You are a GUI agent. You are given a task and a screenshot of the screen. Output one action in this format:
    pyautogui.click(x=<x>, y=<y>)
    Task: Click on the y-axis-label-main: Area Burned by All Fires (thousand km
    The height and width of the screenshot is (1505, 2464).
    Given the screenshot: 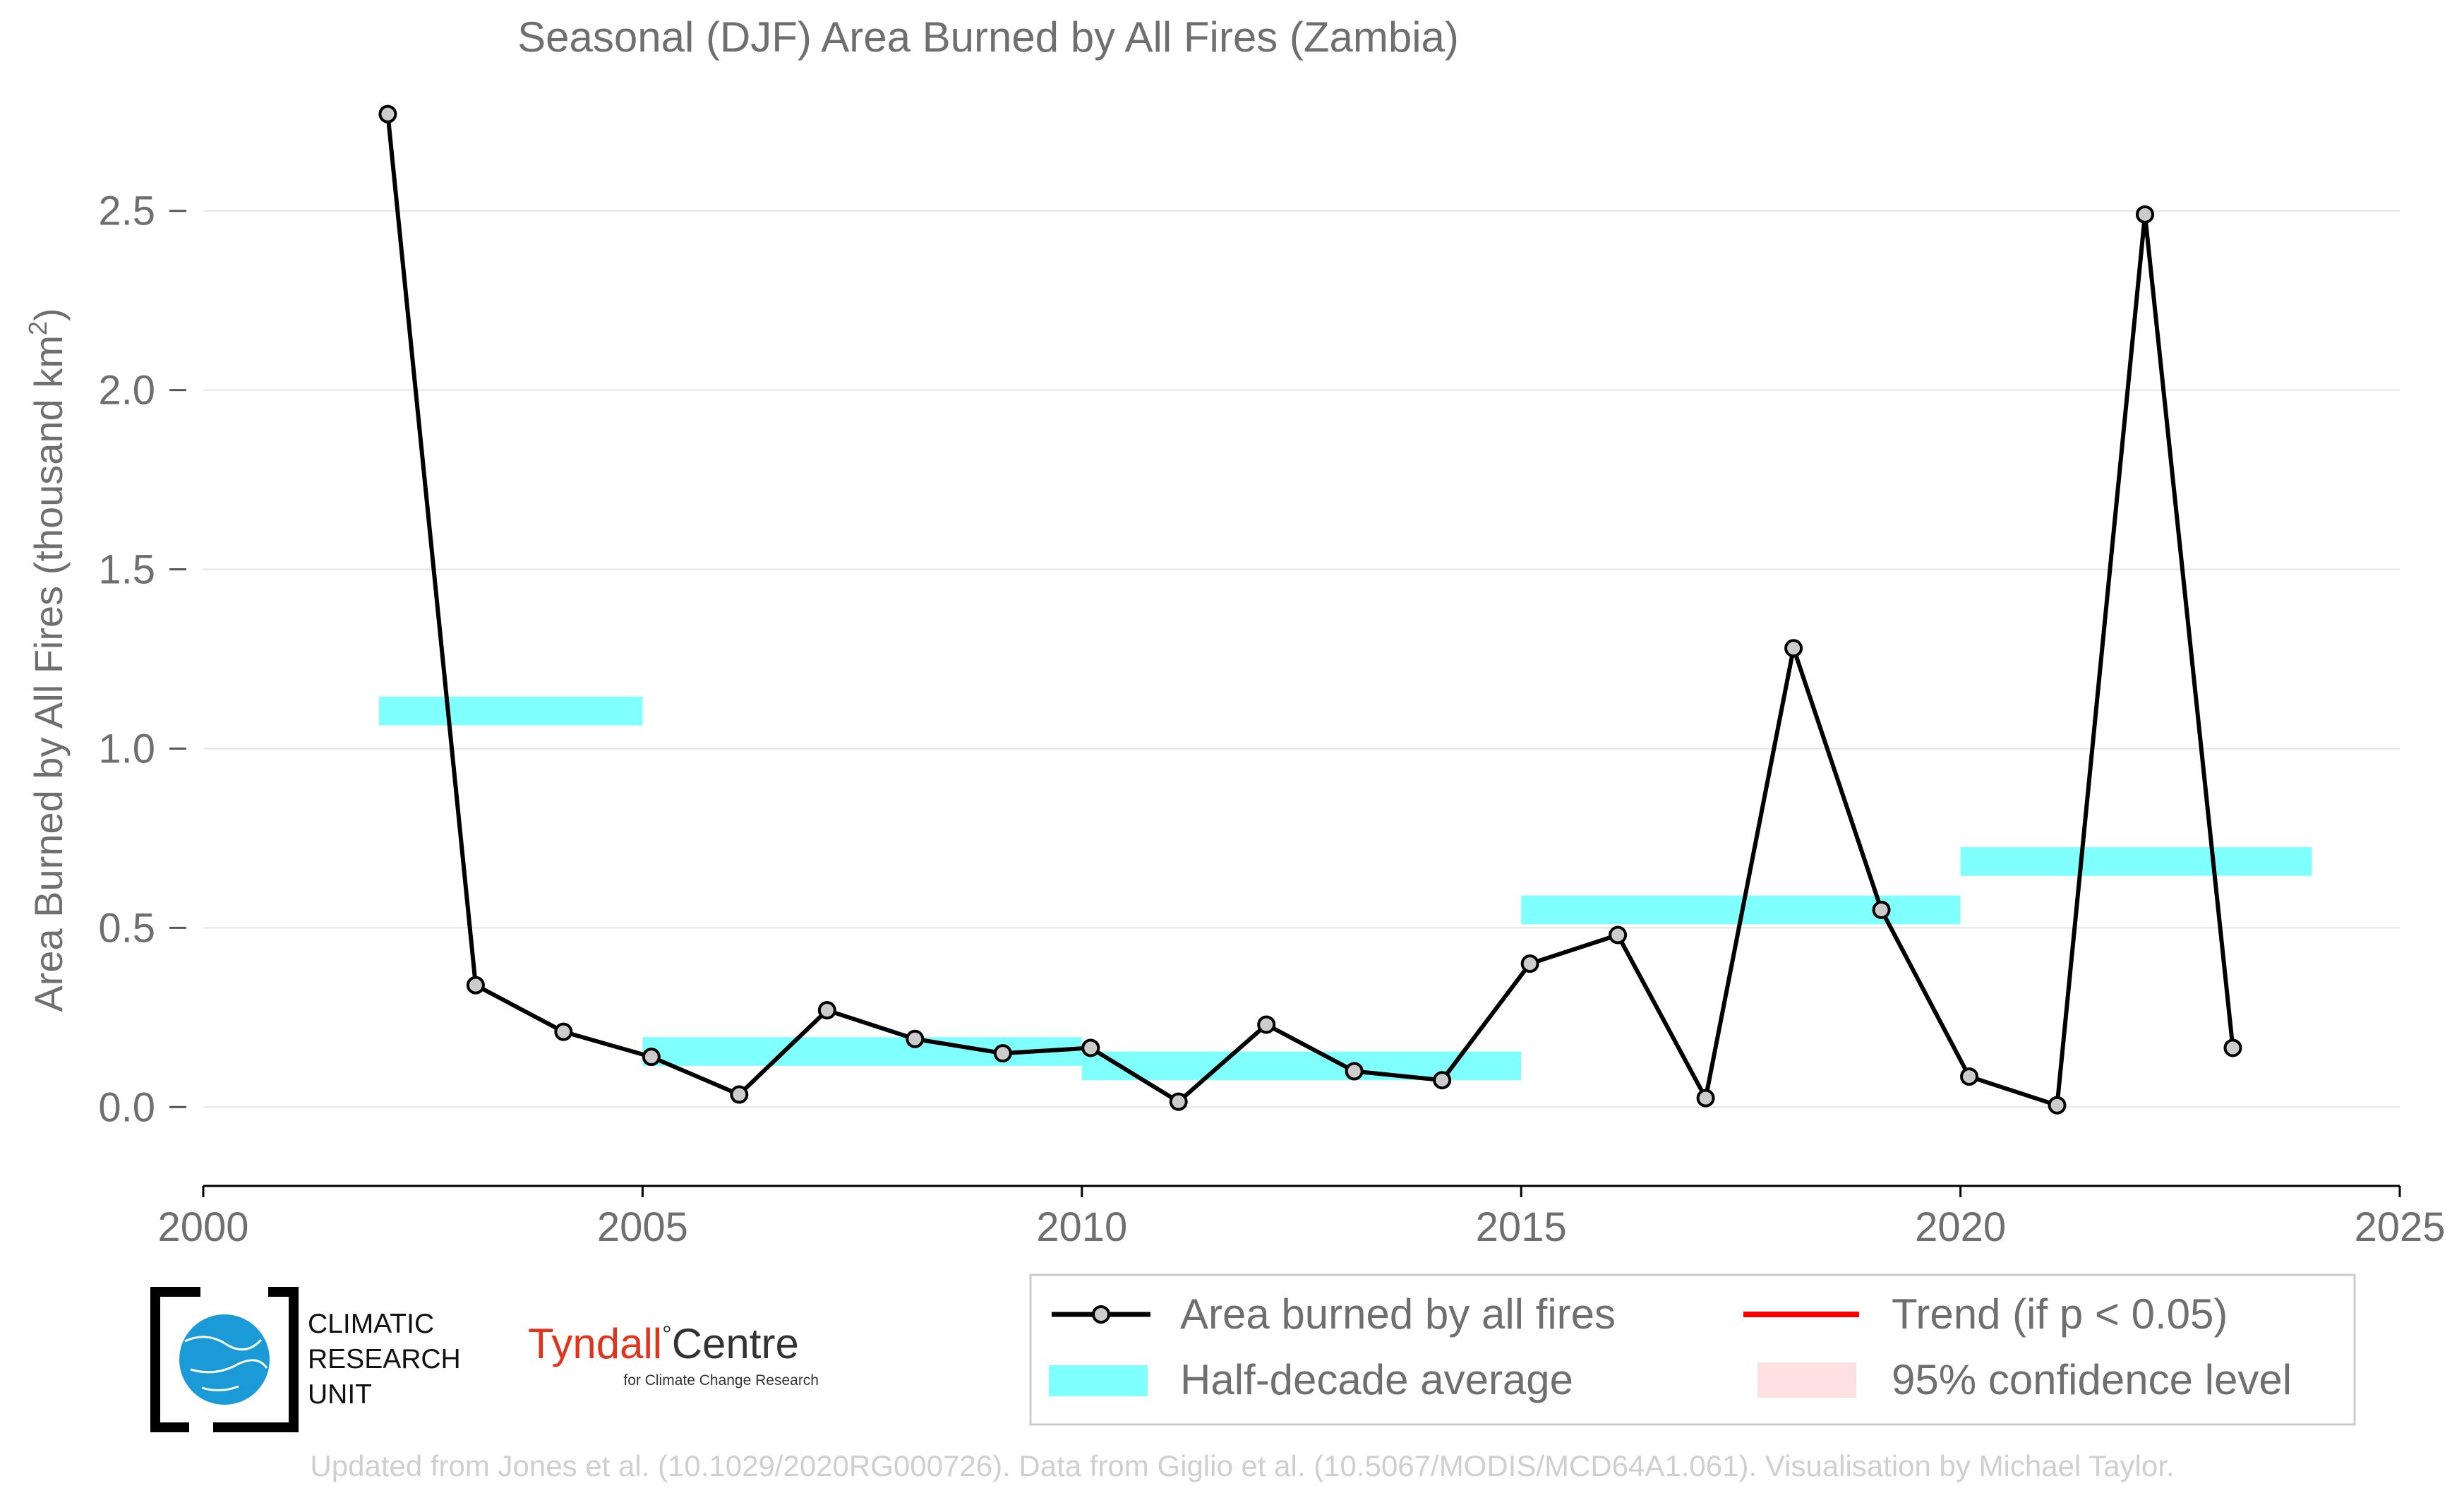 What is the action you would take?
    pyautogui.click(x=48, y=673)
    